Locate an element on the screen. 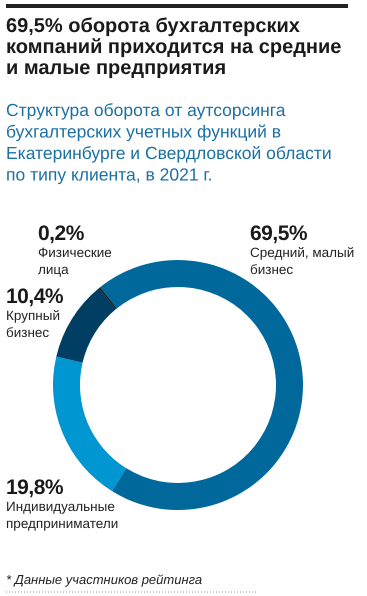 This screenshot has height=596, width=367. data-label: 19,8% is located at coordinates (35, 487).